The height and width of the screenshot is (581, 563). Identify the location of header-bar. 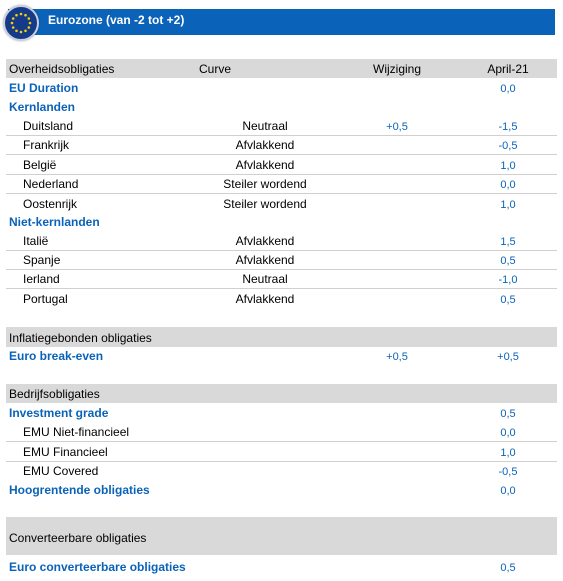
(281, 22).